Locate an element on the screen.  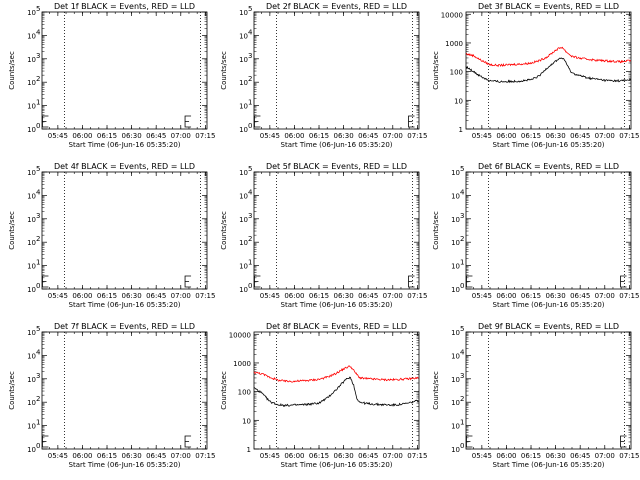
panel-title: Det 4f BLACK = Events, RED = LLD is located at coordinates (124, 166).